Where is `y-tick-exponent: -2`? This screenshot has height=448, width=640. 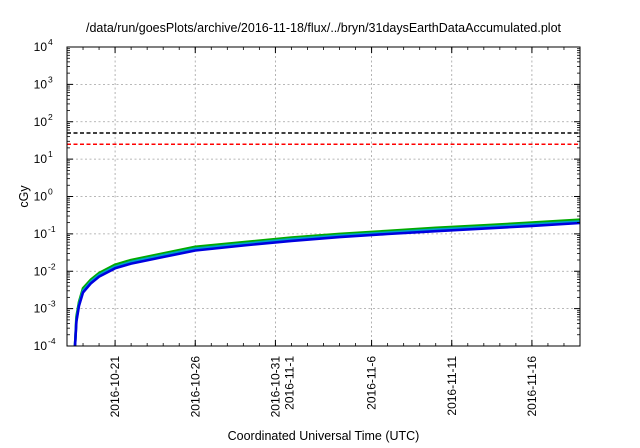
y-tick-exponent: -2 is located at coordinates (52, 266).